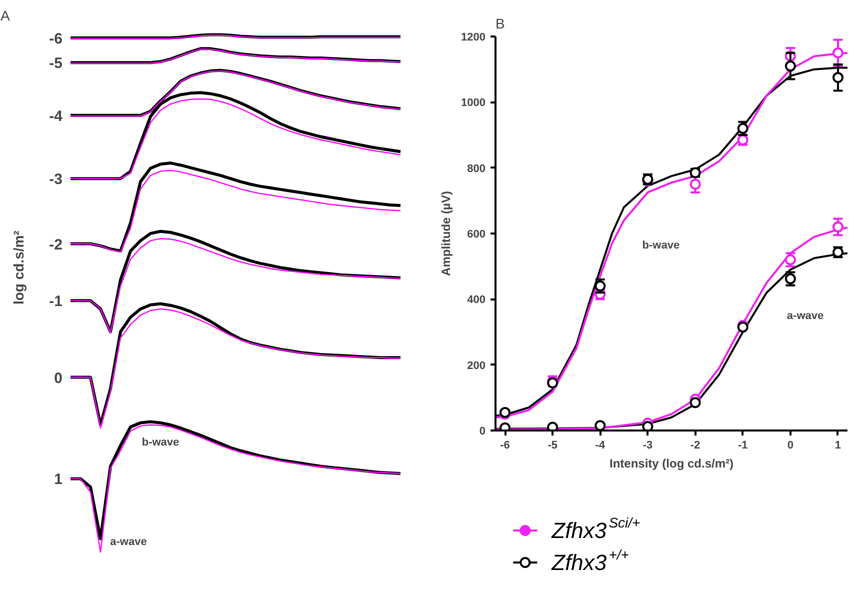 The height and width of the screenshot is (591, 859). Describe the element at coordinates (56, 116) in the screenshot. I see `text: -4` at that location.